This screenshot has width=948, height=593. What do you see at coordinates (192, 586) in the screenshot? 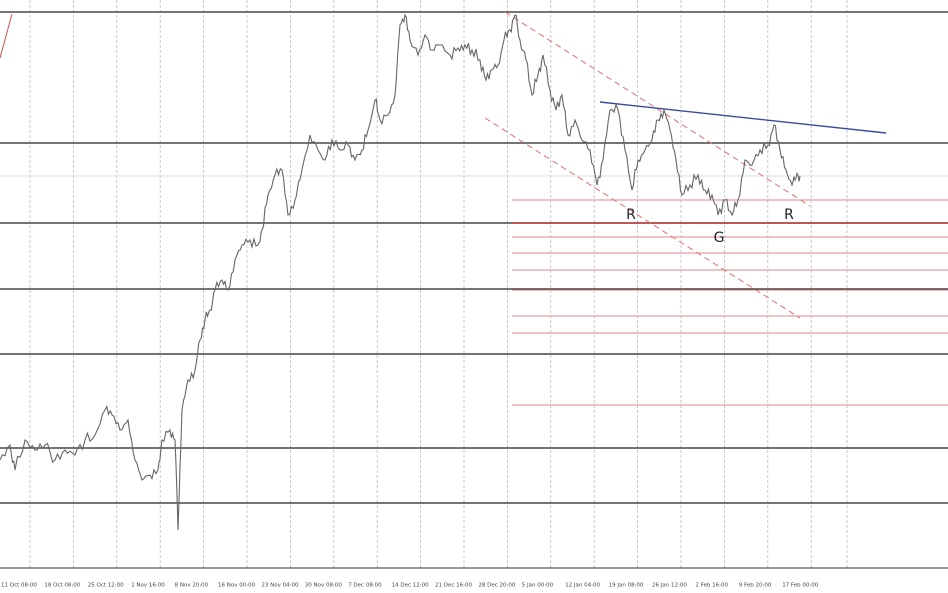
I see `x-tick-label: 8 Nov 20:00` at bounding box center [192, 586].